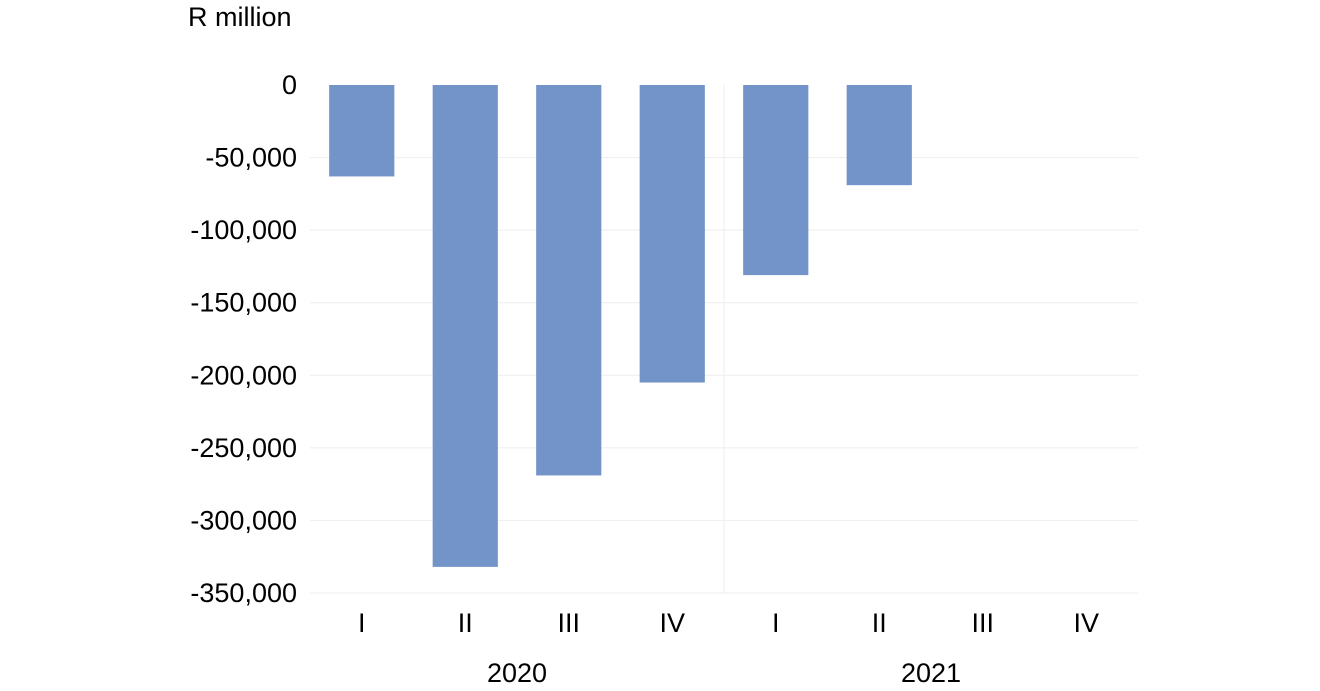  I want to click on y-tick-label: -100,000, so click(243, 230).